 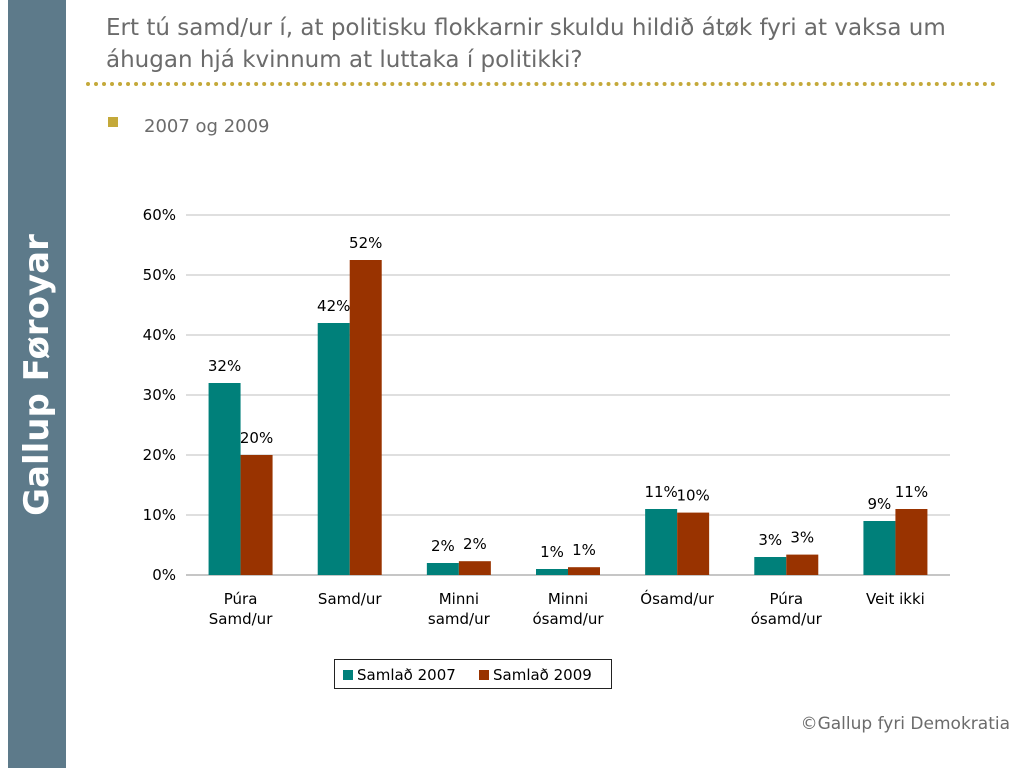 I want to click on data-label: 52%, so click(x=365, y=243).